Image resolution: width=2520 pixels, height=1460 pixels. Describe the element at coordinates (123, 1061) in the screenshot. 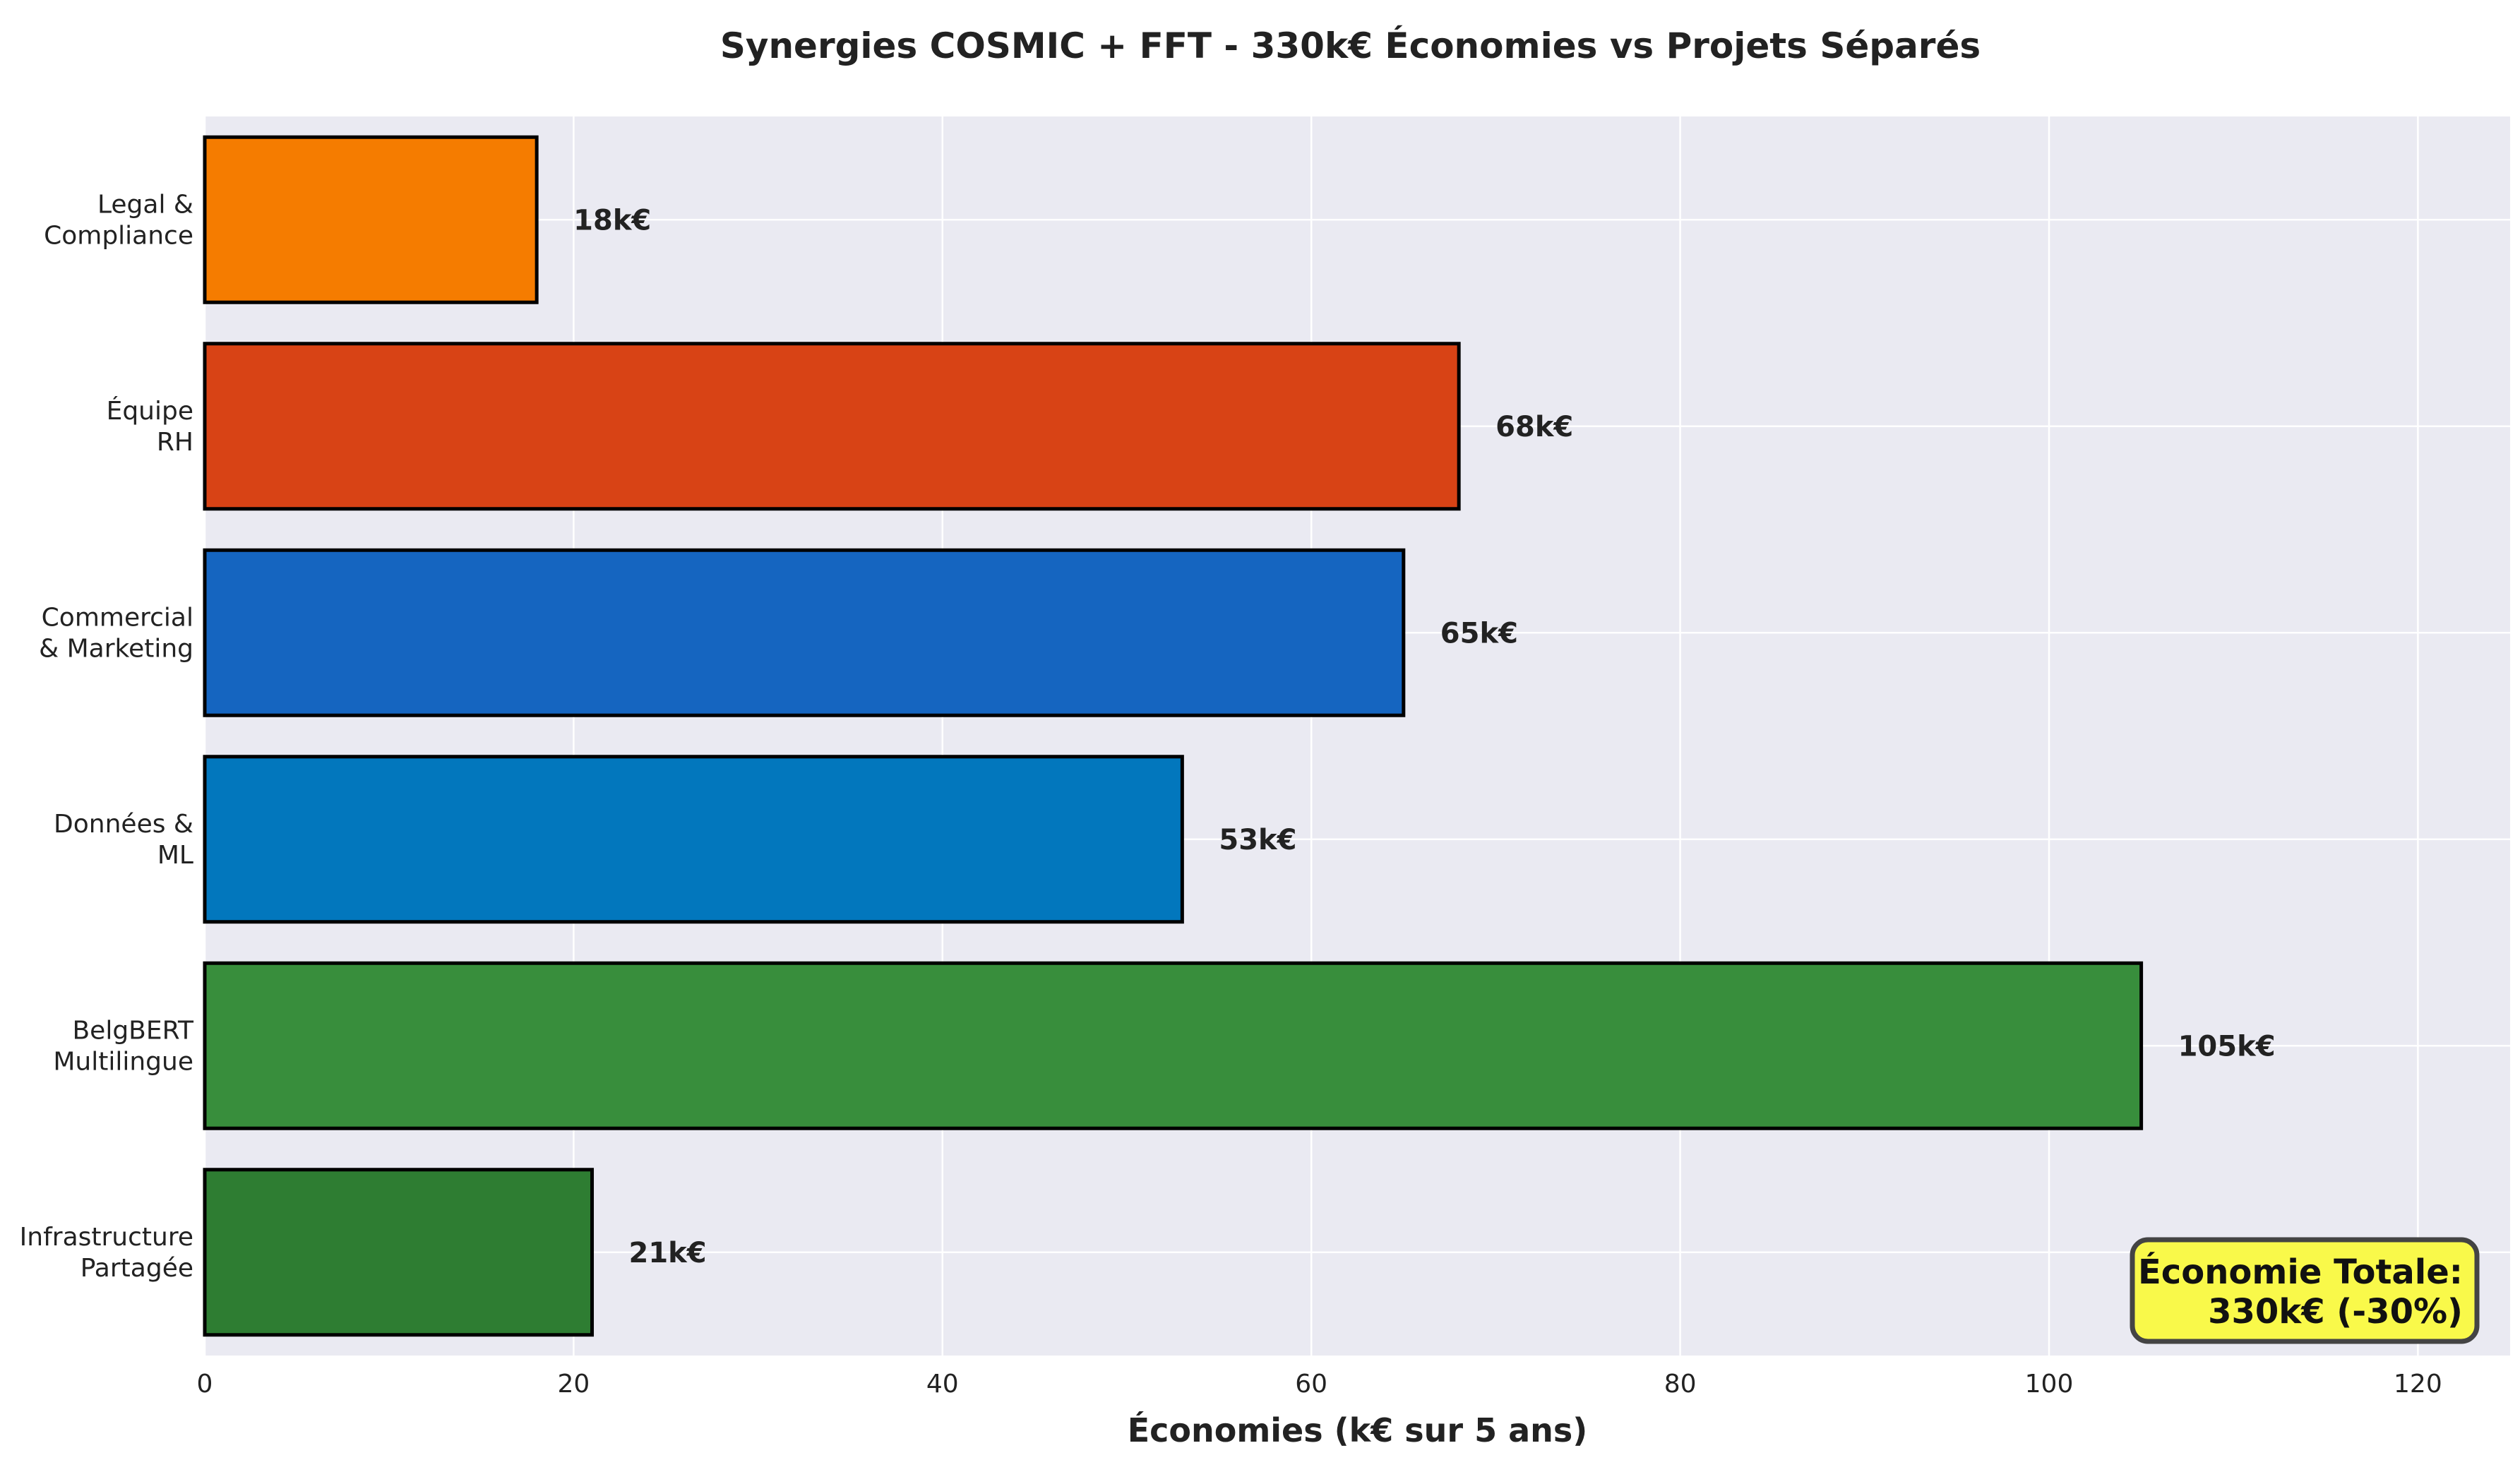

I see `category-tick-label: Multilingue` at that location.